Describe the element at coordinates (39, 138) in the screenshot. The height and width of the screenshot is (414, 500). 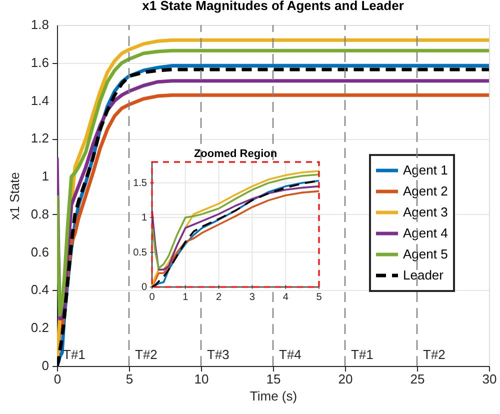
I see `y-tick-label: 1.2` at that location.